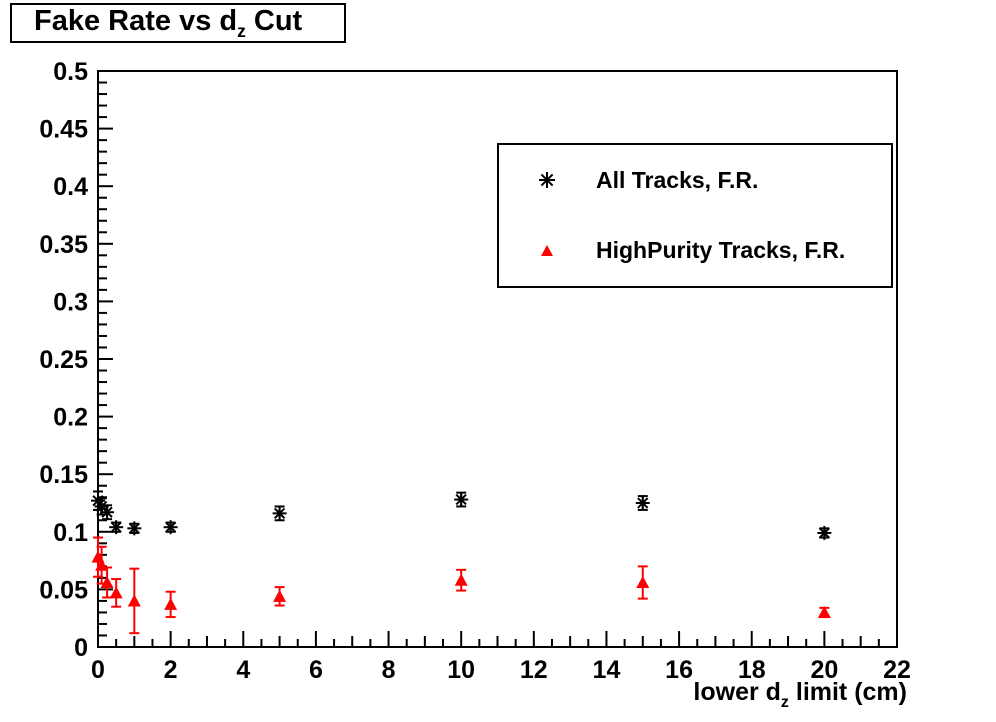  What do you see at coordinates (677, 179) in the screenshot?
I see `legend-label-all-tracks: All Tracks, F.R.` at bounding box center [677, 179].